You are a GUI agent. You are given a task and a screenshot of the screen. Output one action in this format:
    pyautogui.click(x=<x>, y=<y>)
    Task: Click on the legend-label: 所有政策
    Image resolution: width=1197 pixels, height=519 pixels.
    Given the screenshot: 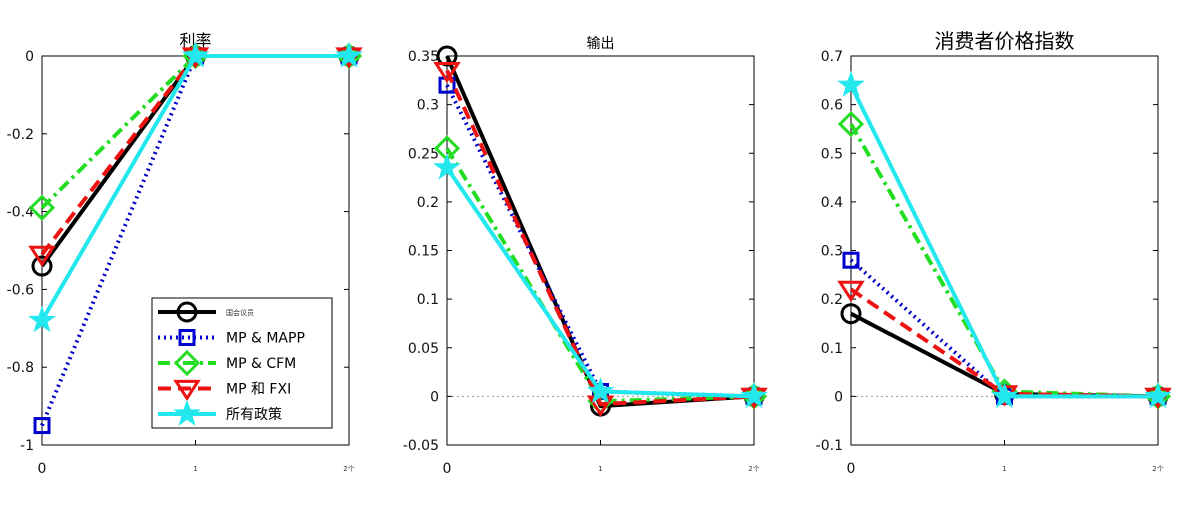 What is the action you would take?
    pyautogui.click(x=254, y=414)
    